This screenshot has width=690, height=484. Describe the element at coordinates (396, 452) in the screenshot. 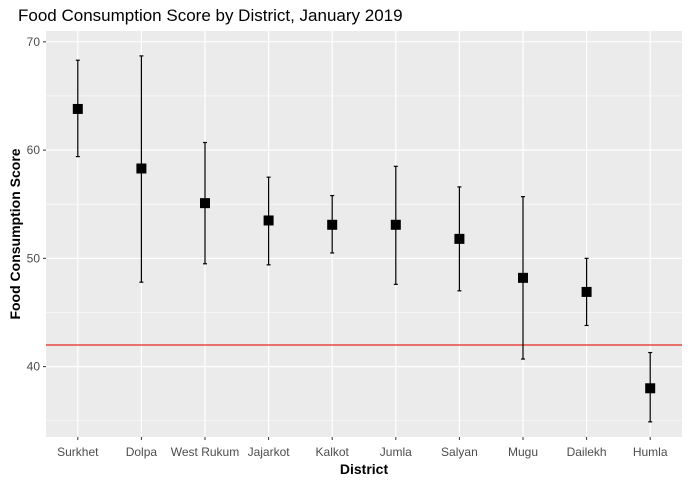

I see `x-tick-label: Jumla` at that location.